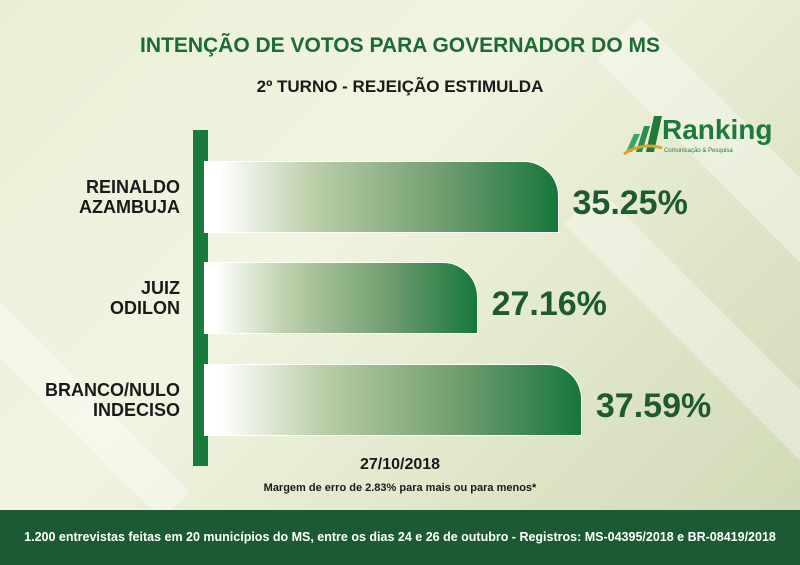 This screenshot has height=565, width=800. I want to click on value-label: 35.25%, so click(630, 203).